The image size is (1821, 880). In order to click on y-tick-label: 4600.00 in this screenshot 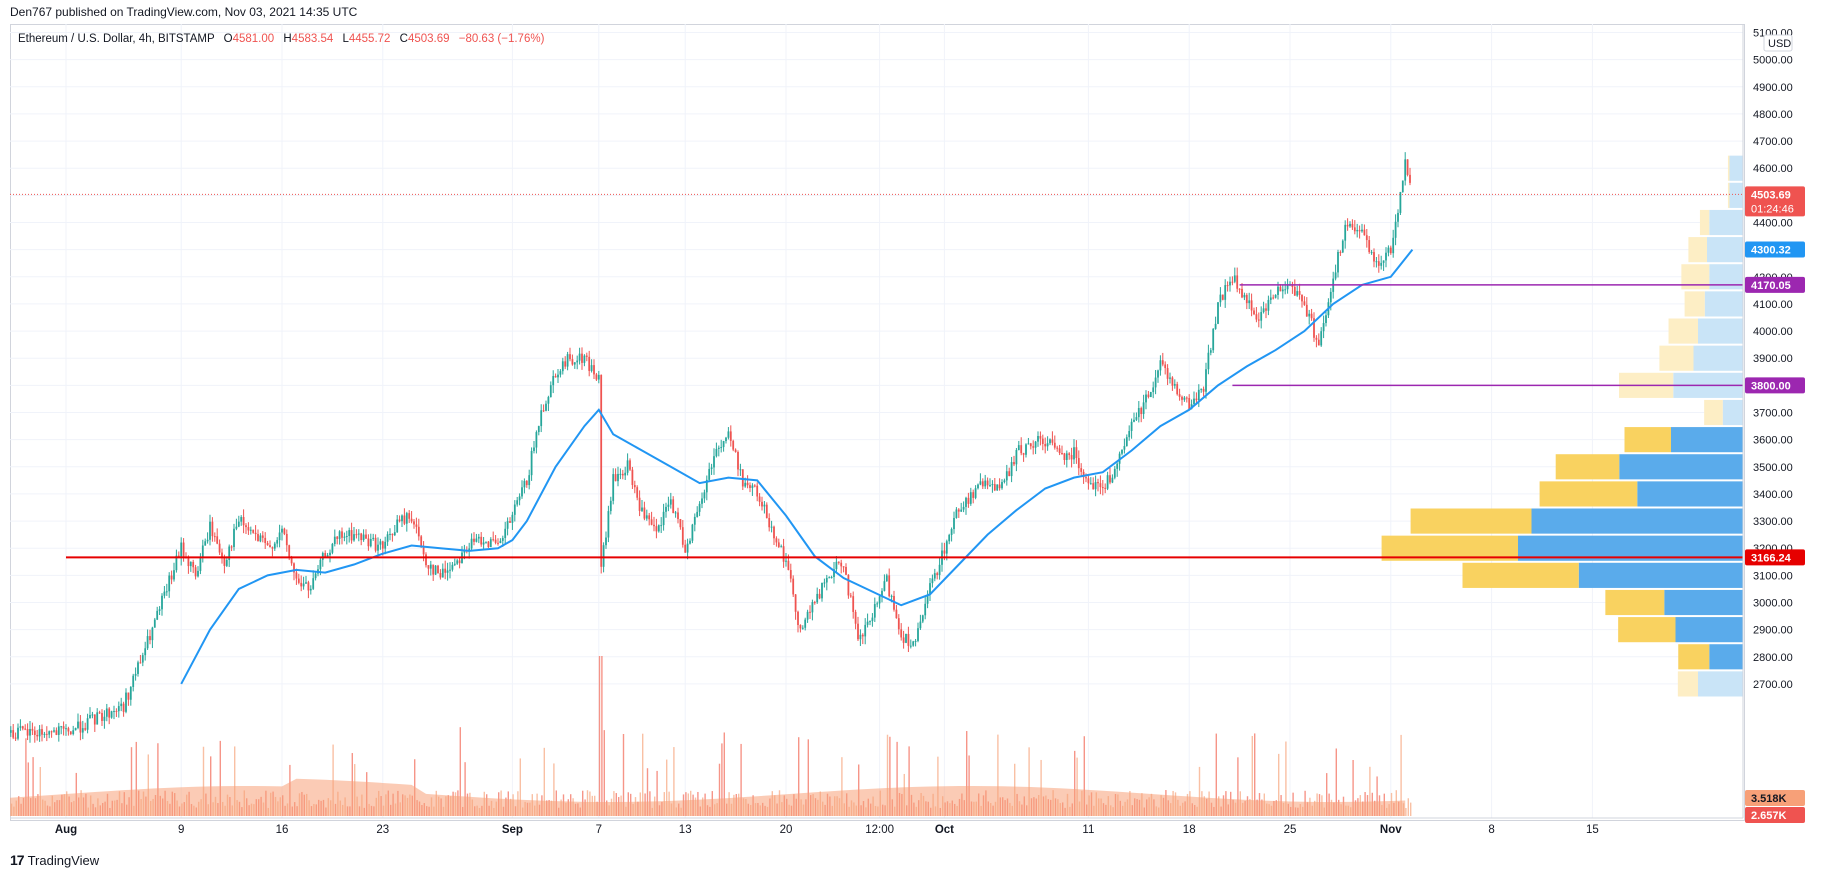, I will do `click(1773, 169)`.